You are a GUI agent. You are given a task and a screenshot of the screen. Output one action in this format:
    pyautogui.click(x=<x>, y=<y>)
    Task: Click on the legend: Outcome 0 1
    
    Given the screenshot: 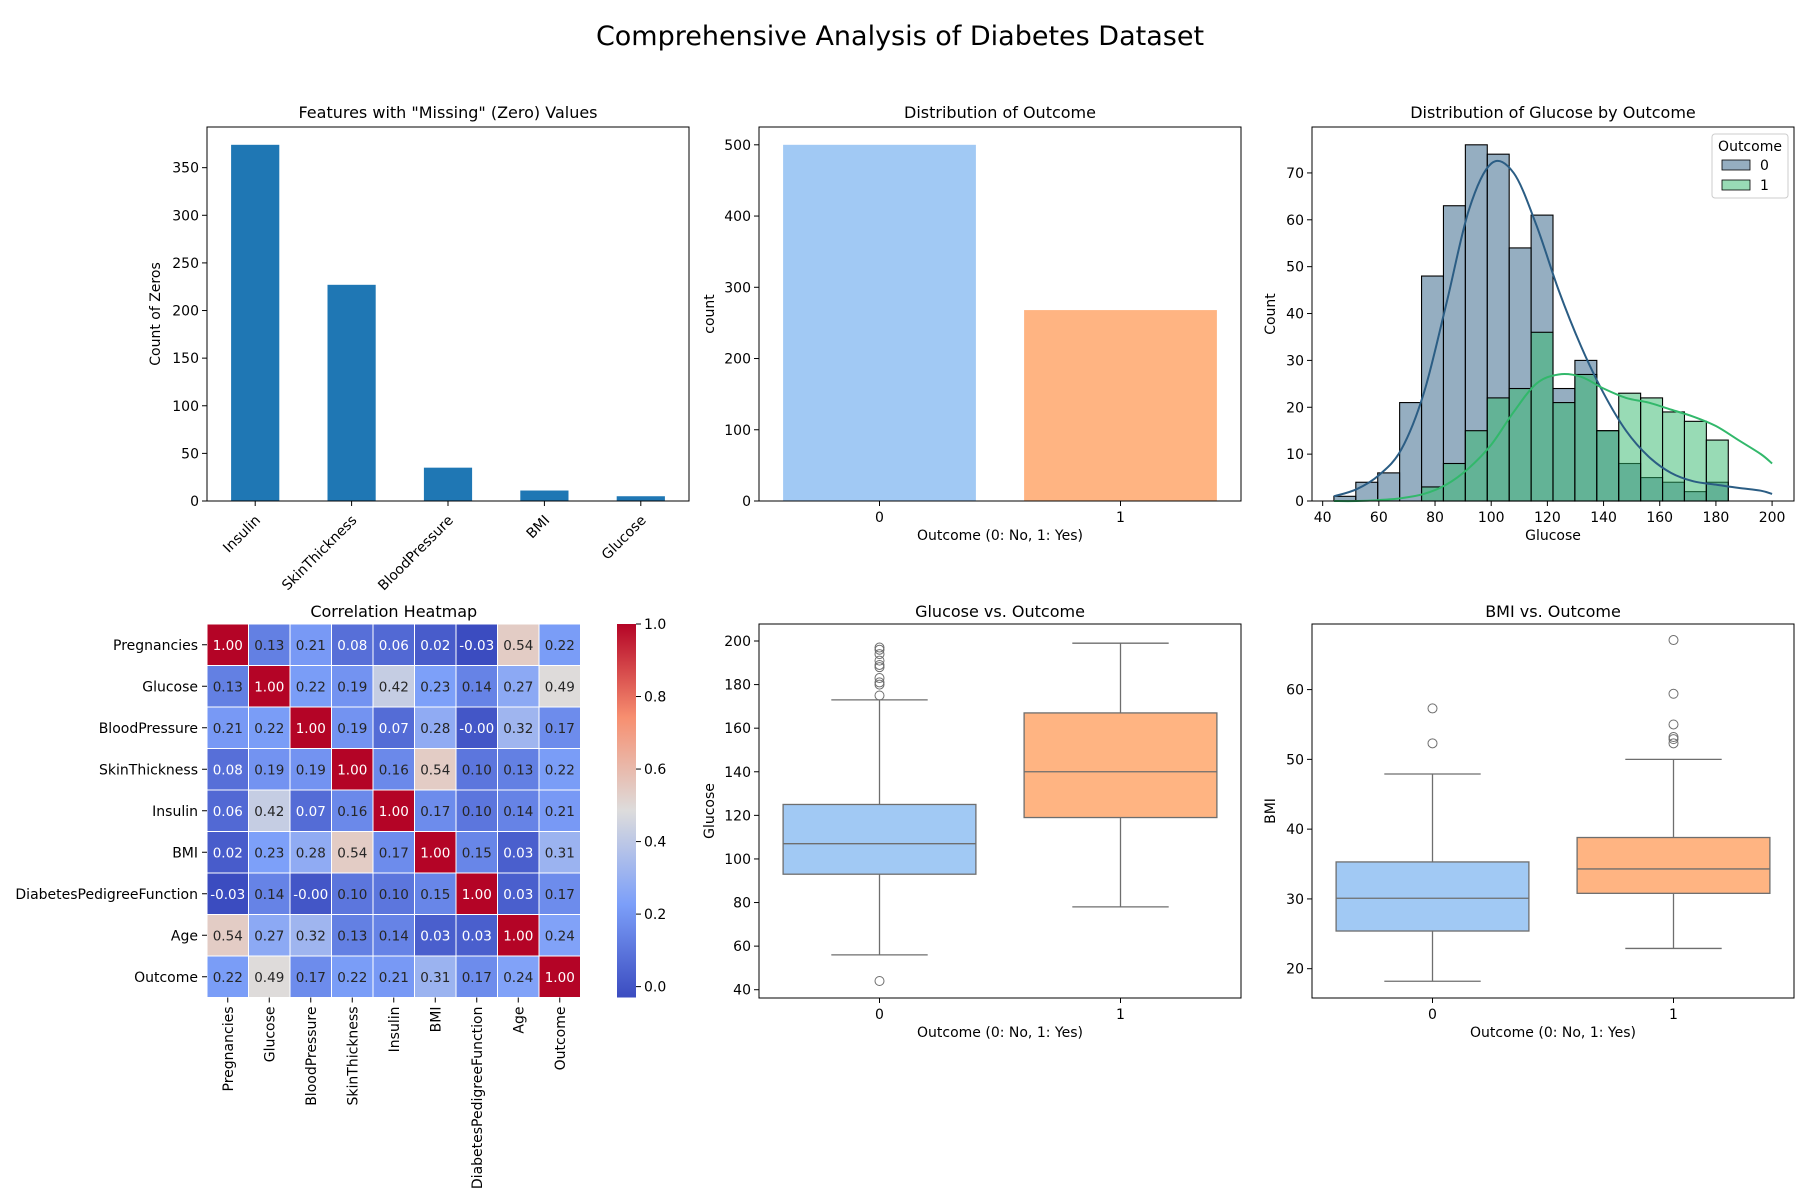 What is the action you would take?
    pyautogui.click(x=1750, y=166)
    